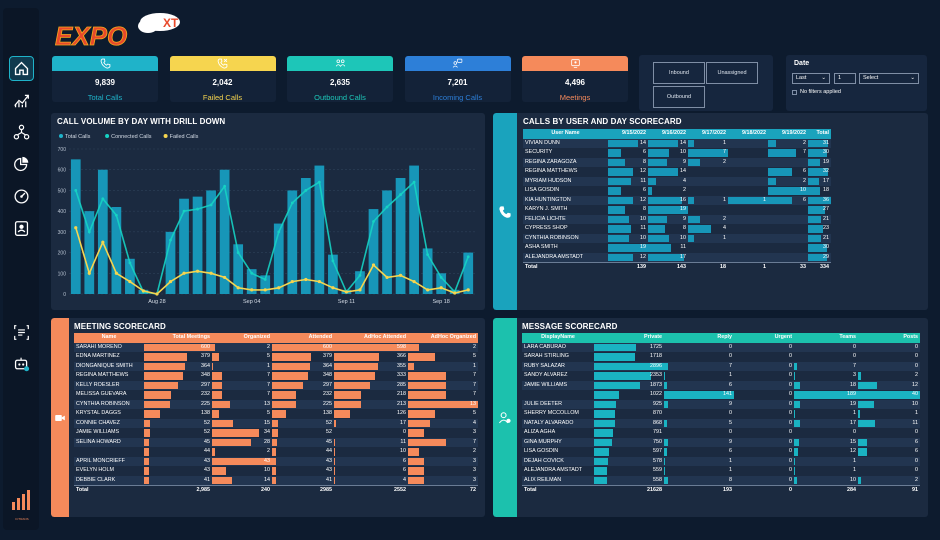  What do you see at coordinates (889, 78) in the screenshot?
I see `date-unit-select: Select ⌄` at bounding box center [889, 78].